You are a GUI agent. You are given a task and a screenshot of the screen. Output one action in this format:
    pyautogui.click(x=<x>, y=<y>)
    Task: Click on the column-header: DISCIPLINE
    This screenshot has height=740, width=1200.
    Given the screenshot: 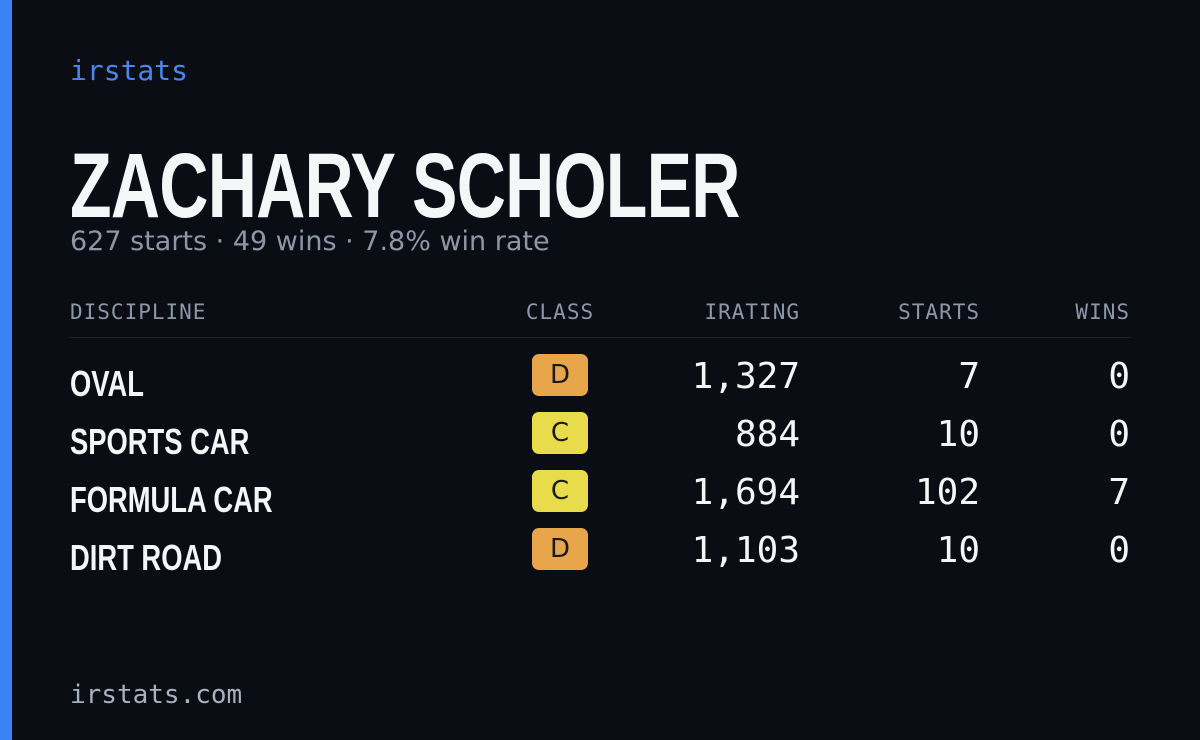 What is the action you would take?
    pyautogui.click(x=138, y=312)
    